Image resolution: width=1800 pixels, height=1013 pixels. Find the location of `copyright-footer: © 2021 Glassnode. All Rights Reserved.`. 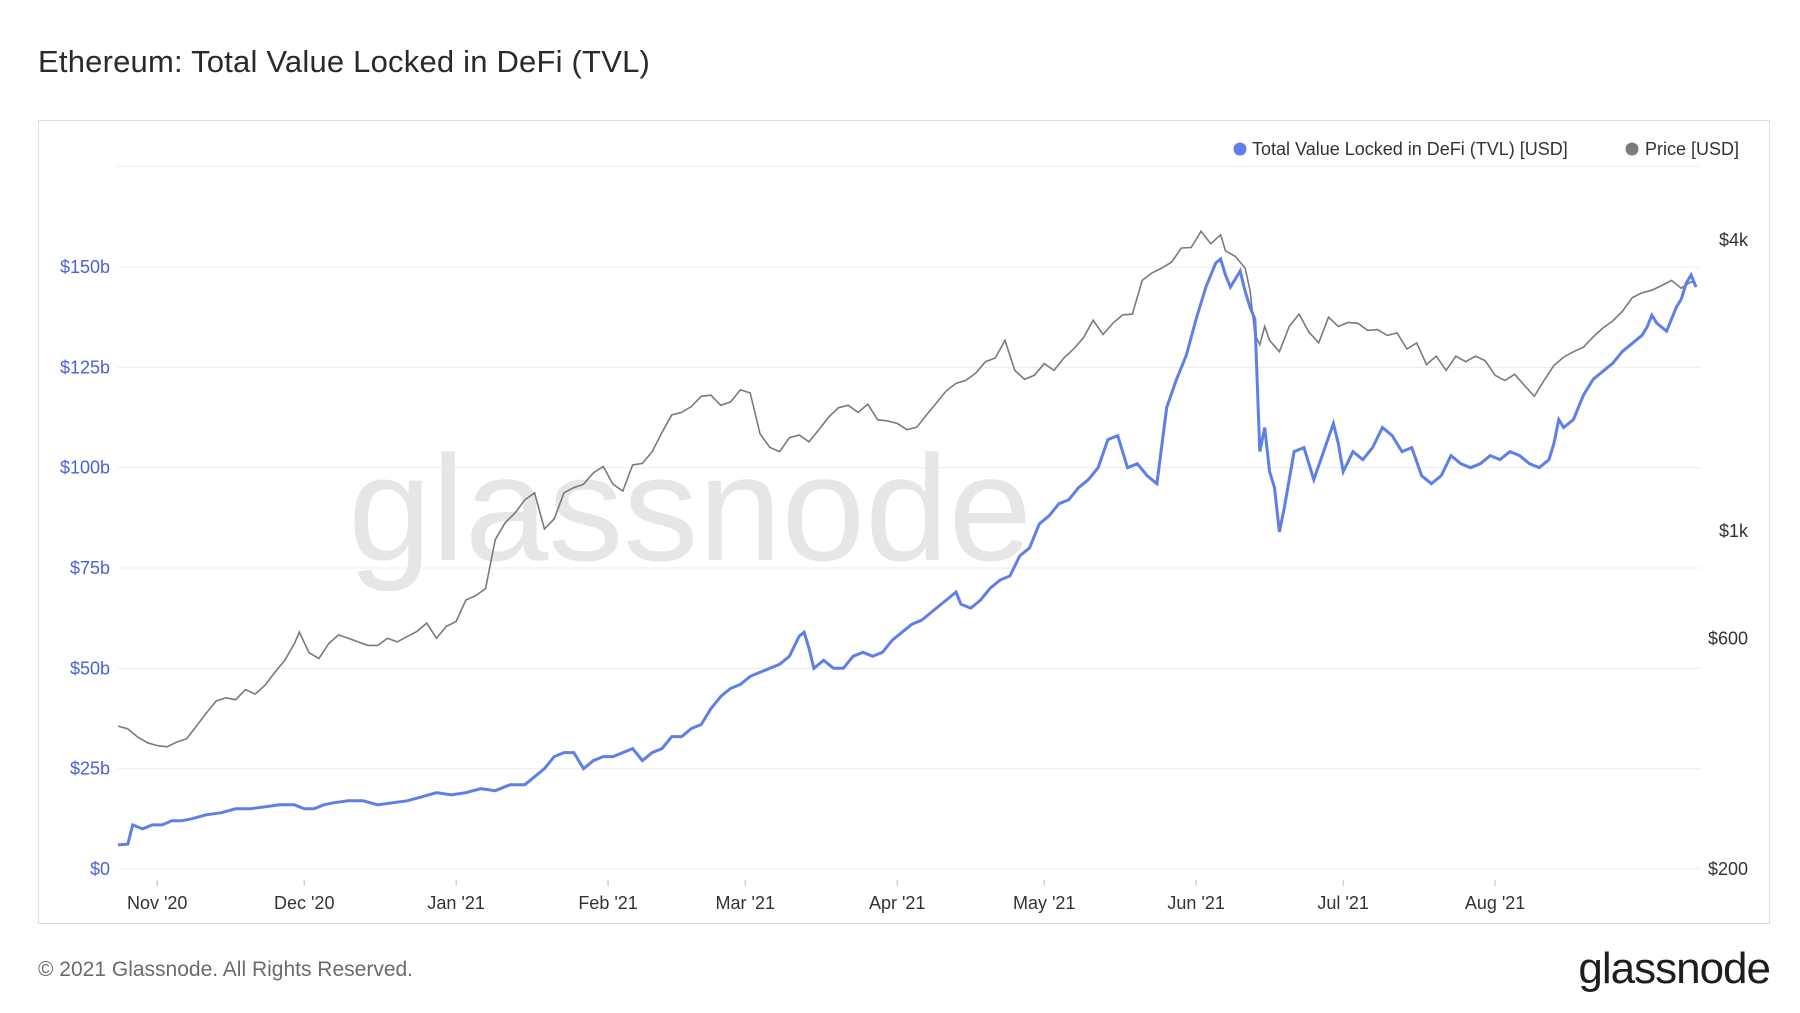

copyright-footer: © 2021 Glassnode. All Rights Reserved. is located at coordinates (226, 969).